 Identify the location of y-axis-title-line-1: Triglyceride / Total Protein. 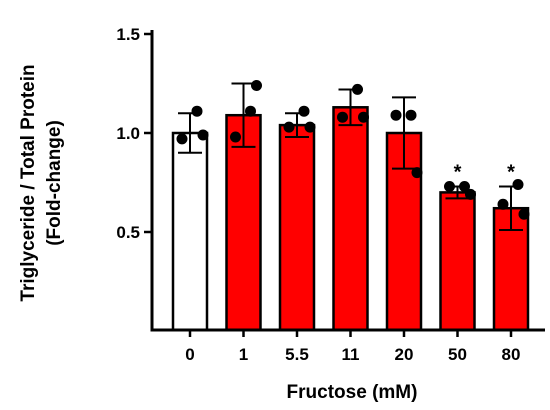
(28, 182).